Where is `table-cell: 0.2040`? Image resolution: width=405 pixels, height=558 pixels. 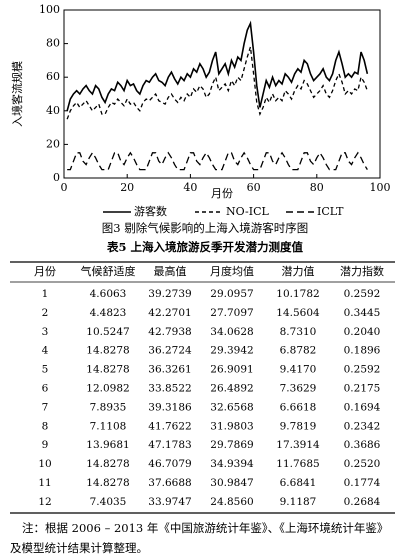
table-cell: 0.2040 is located at coordinates (362, 332).